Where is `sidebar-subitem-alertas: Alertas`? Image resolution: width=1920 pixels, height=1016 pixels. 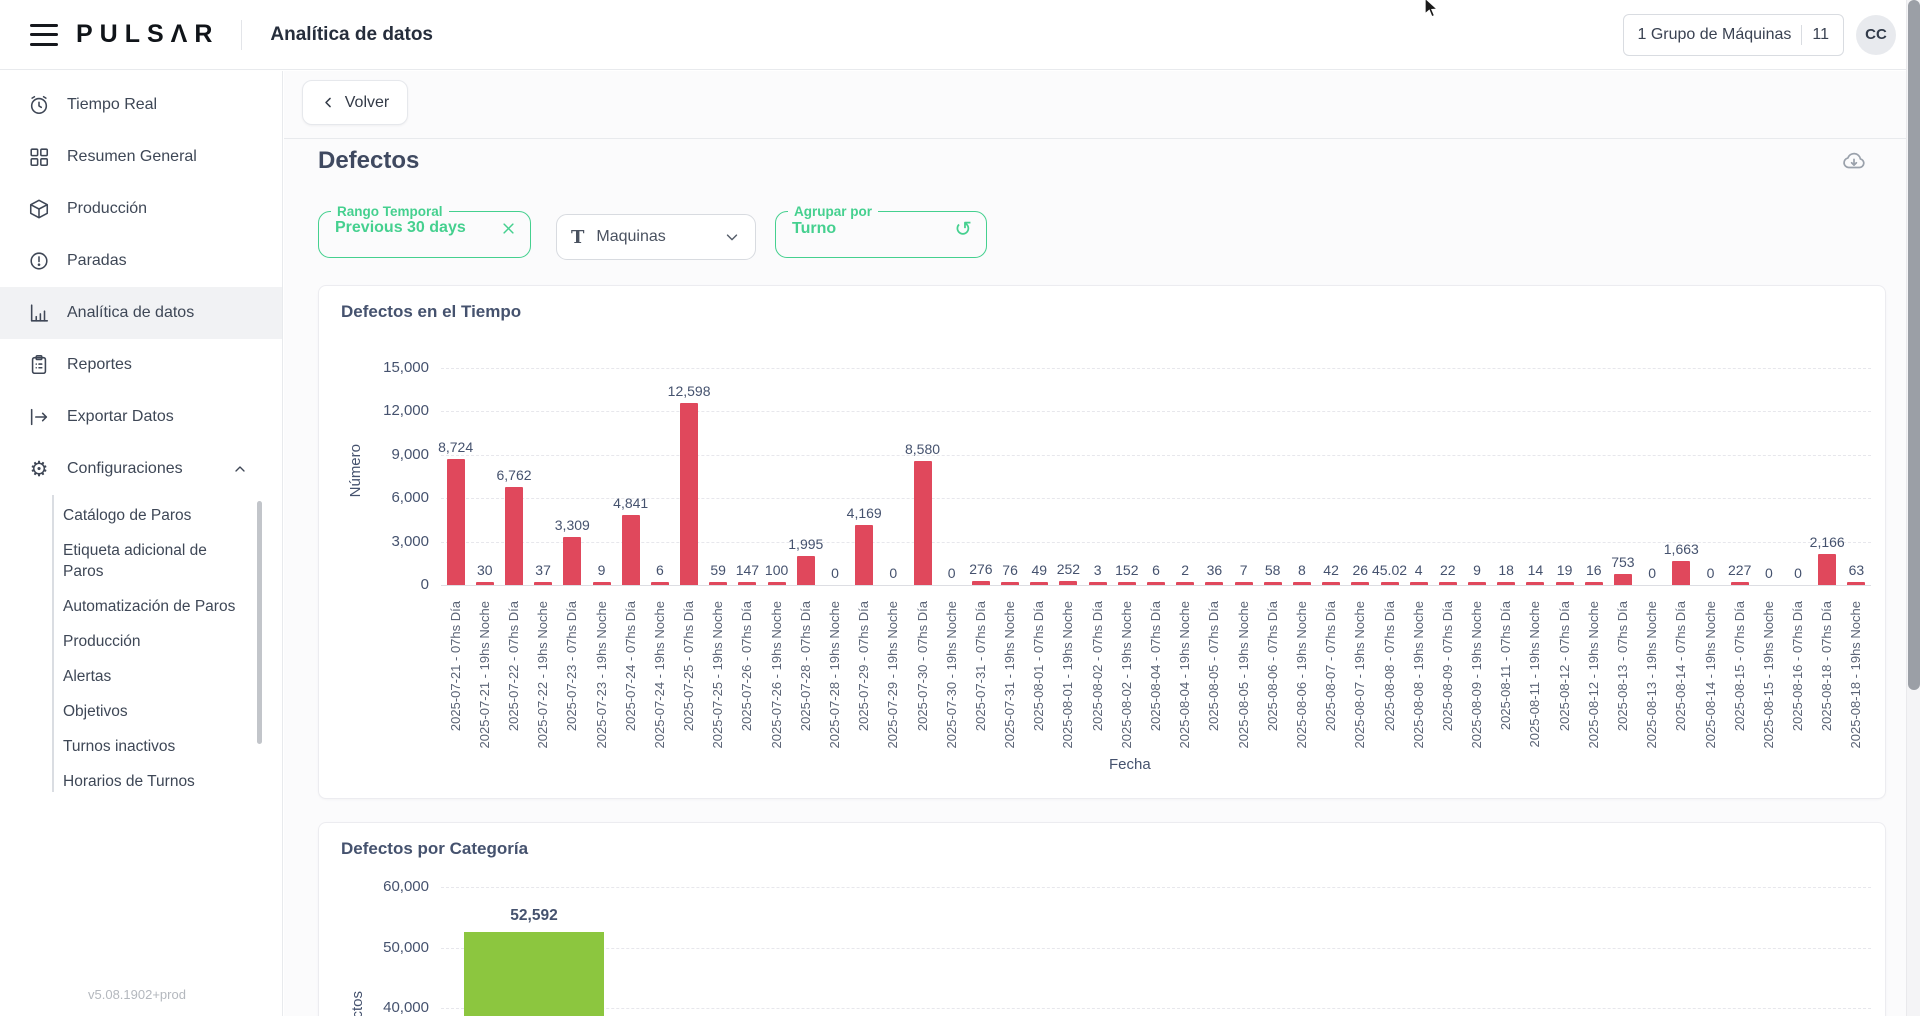 sidebar-subitem-alertas: Alertas is located at coordinates (87, 676).